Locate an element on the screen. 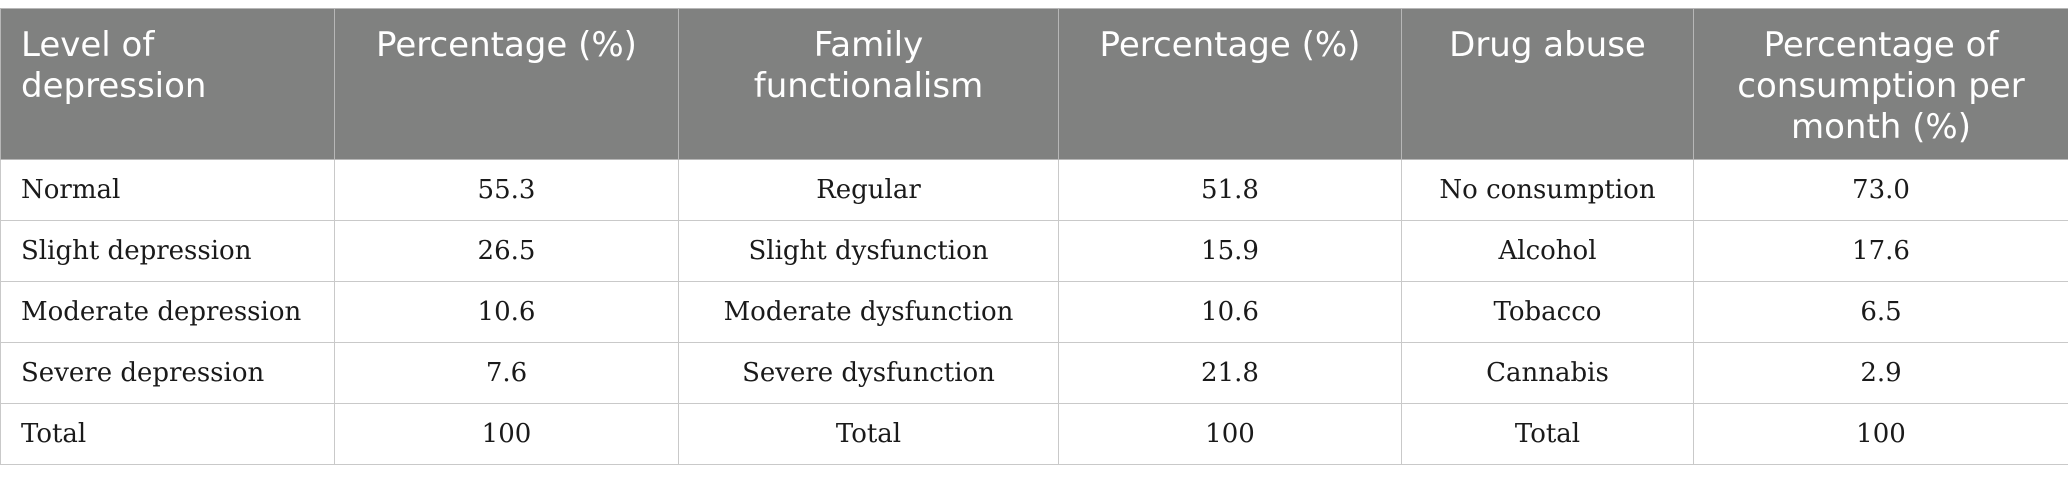  cell-consumption-percentage: 17.6 is located at coordinates (1880, 251).